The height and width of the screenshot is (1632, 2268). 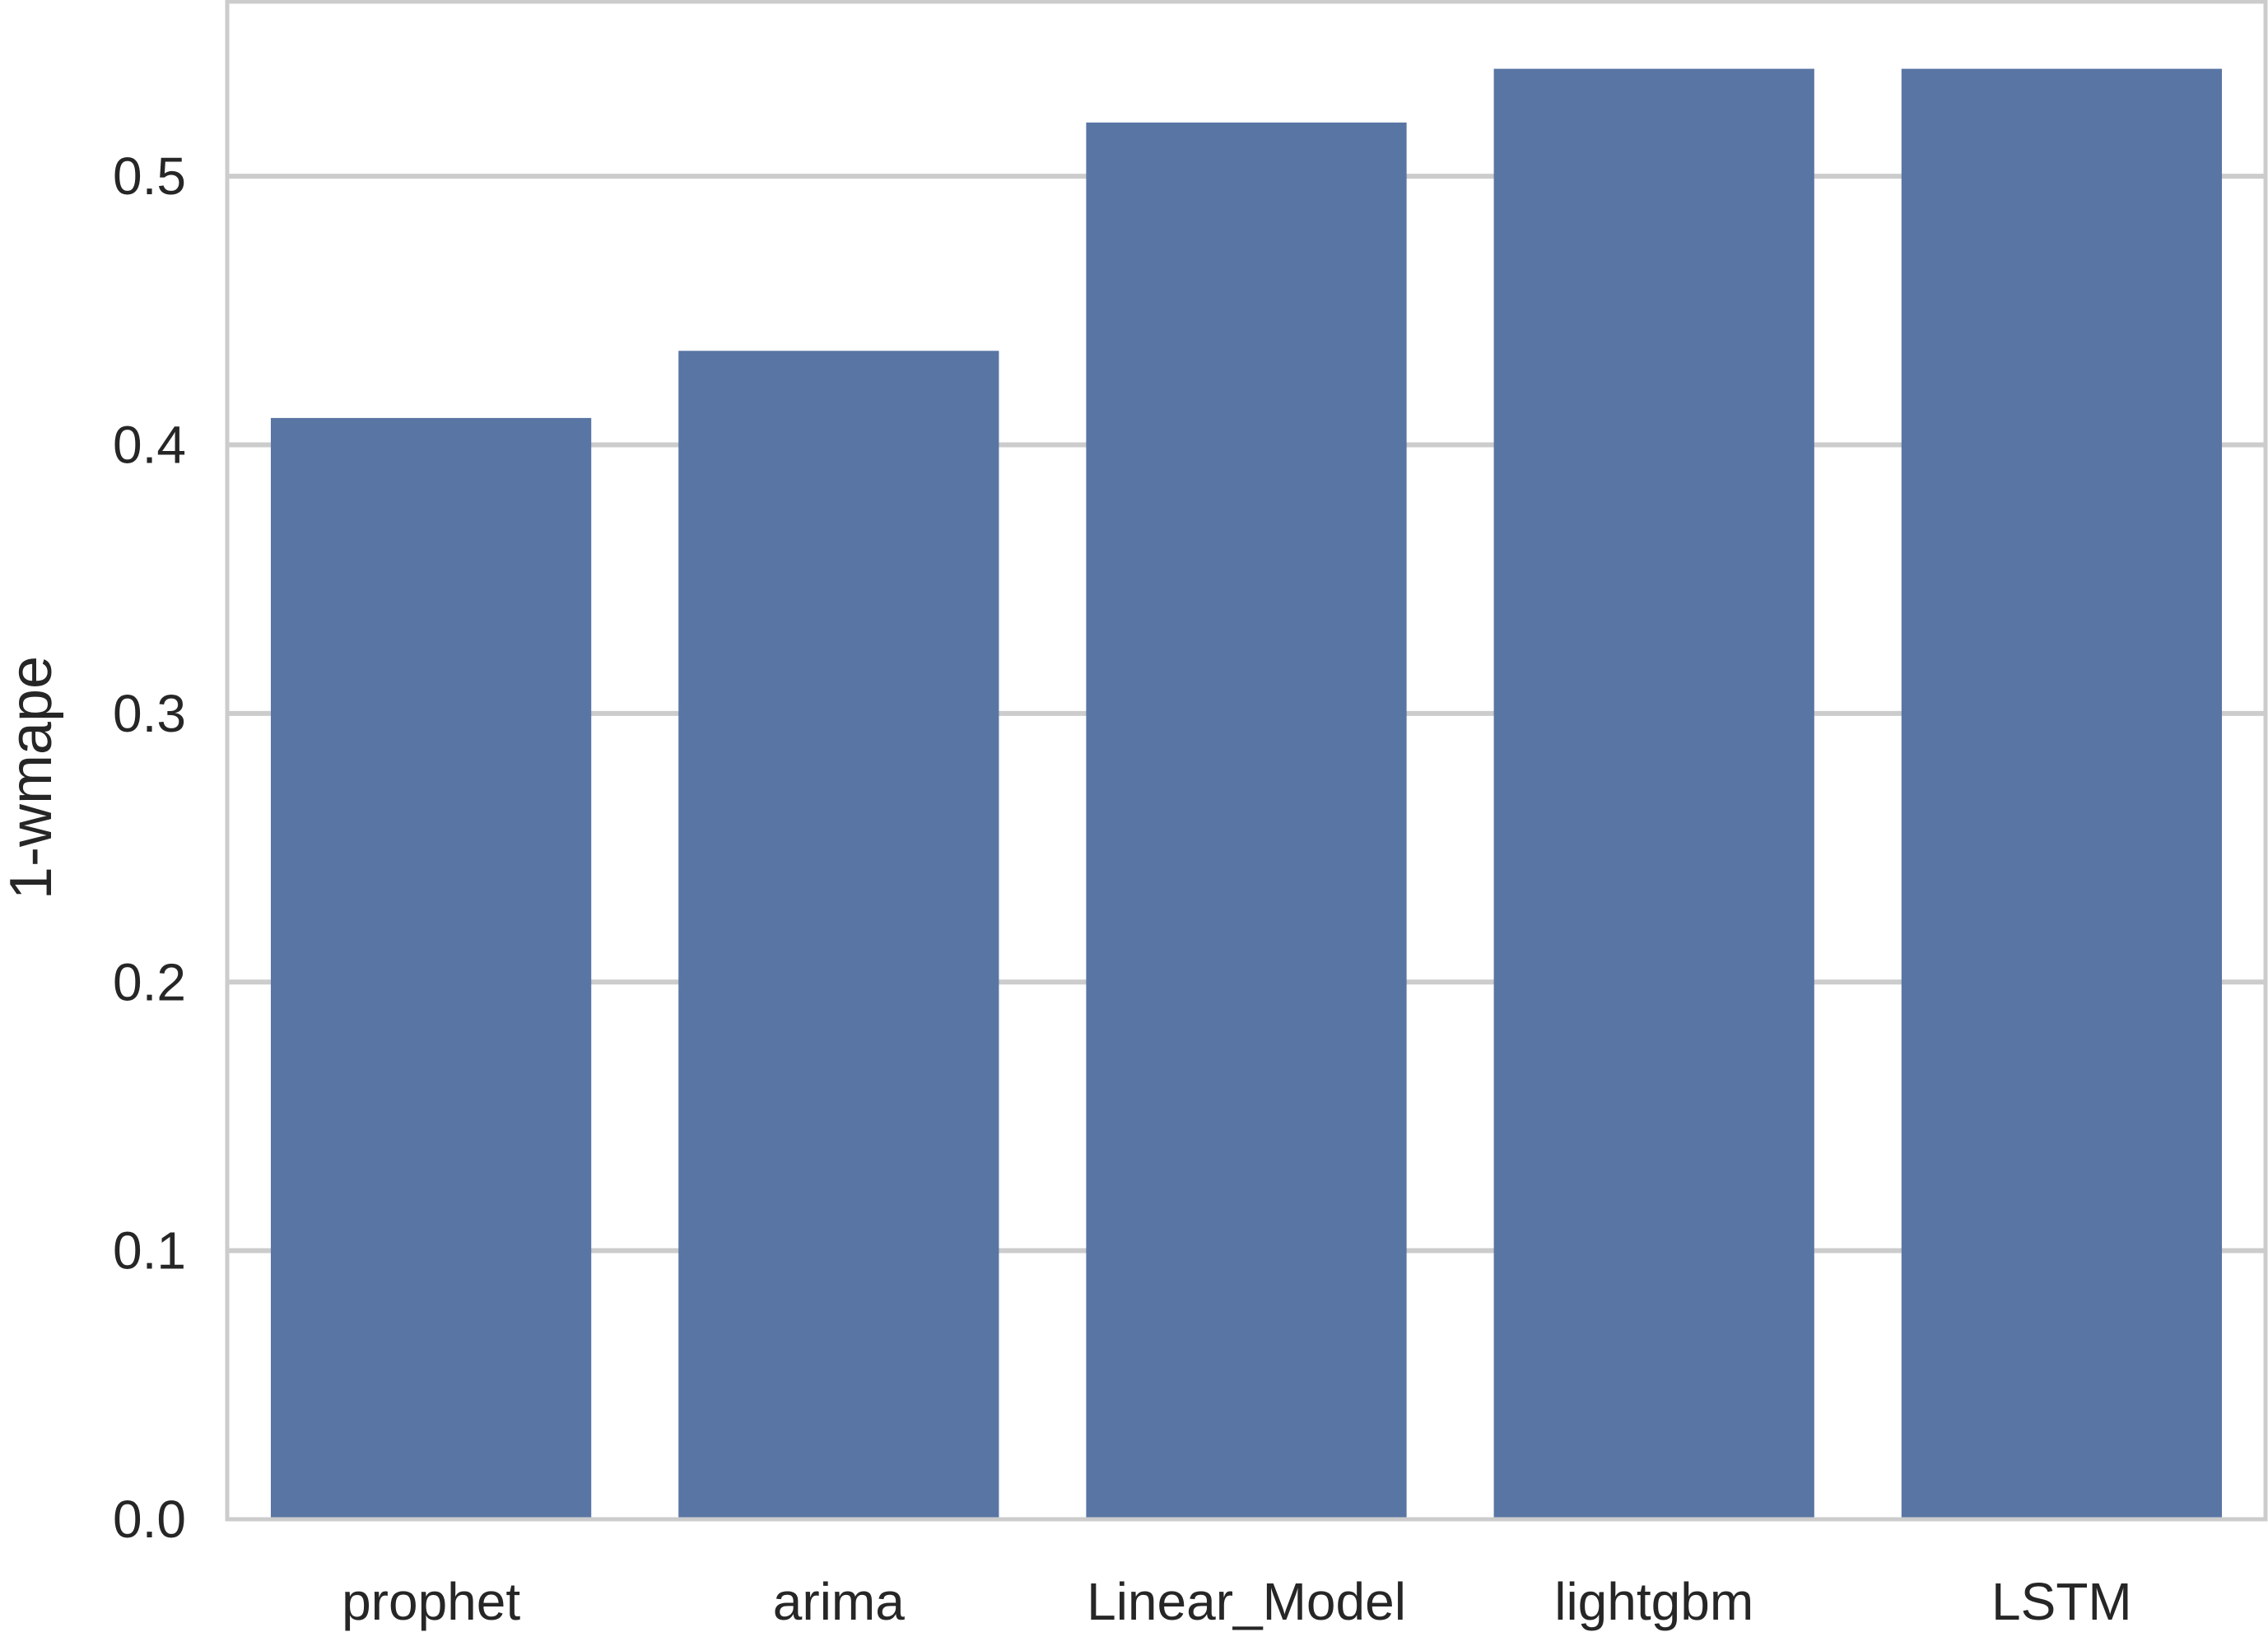 What do you see at coordinates (1246, 820) in the screenshot?
I see `bar-linear-model` at bounding box center [1246, 820].